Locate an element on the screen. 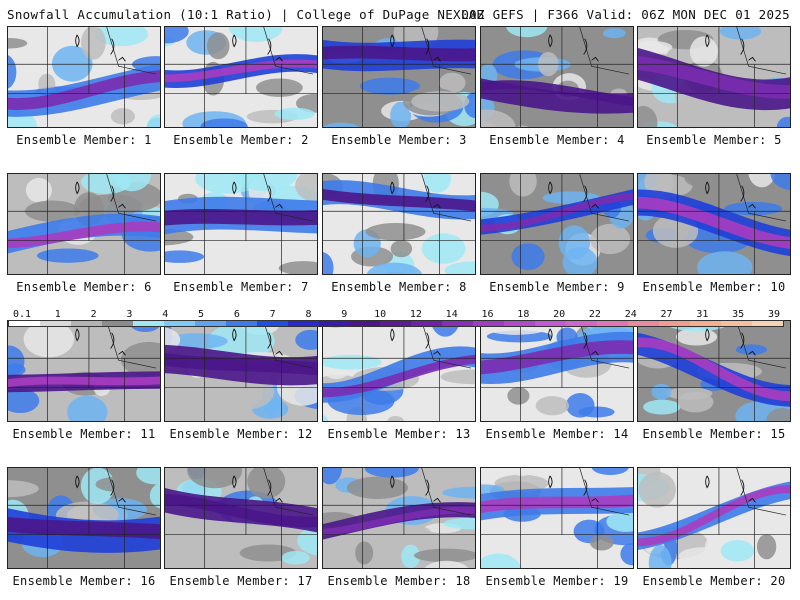  ensemble-member-label: Ensemble Member: 15 is located at coordinates (714, 434).